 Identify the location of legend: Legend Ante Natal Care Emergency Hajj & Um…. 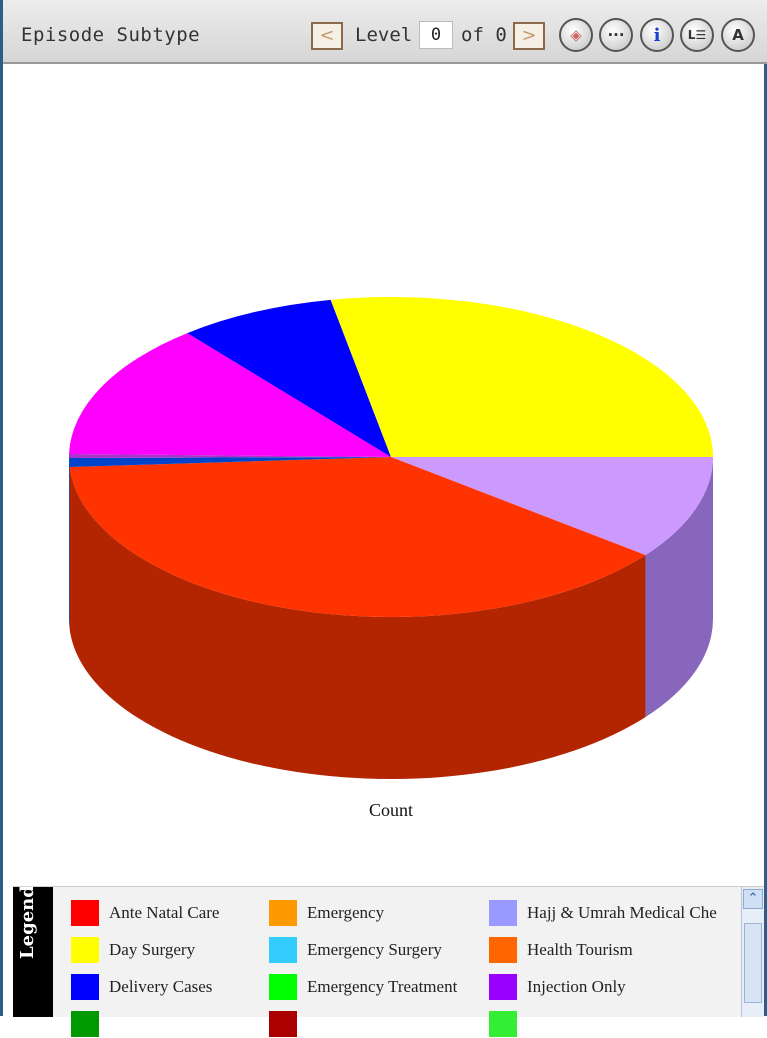
(388, 951).